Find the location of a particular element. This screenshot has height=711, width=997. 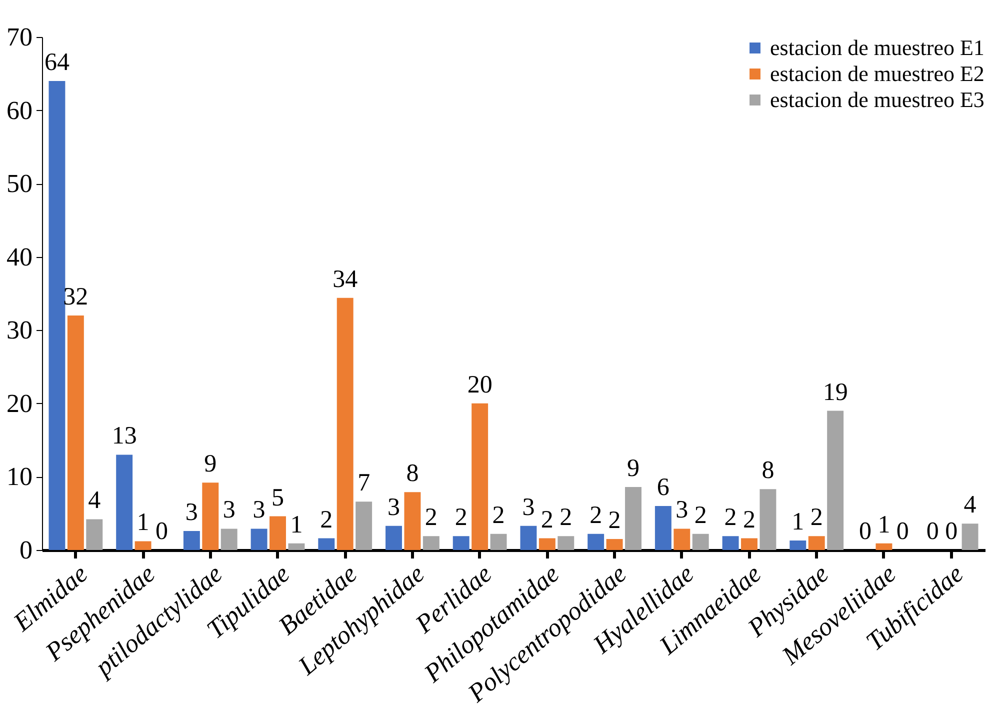

data-label: 7 is located at coordinates (364, 483).